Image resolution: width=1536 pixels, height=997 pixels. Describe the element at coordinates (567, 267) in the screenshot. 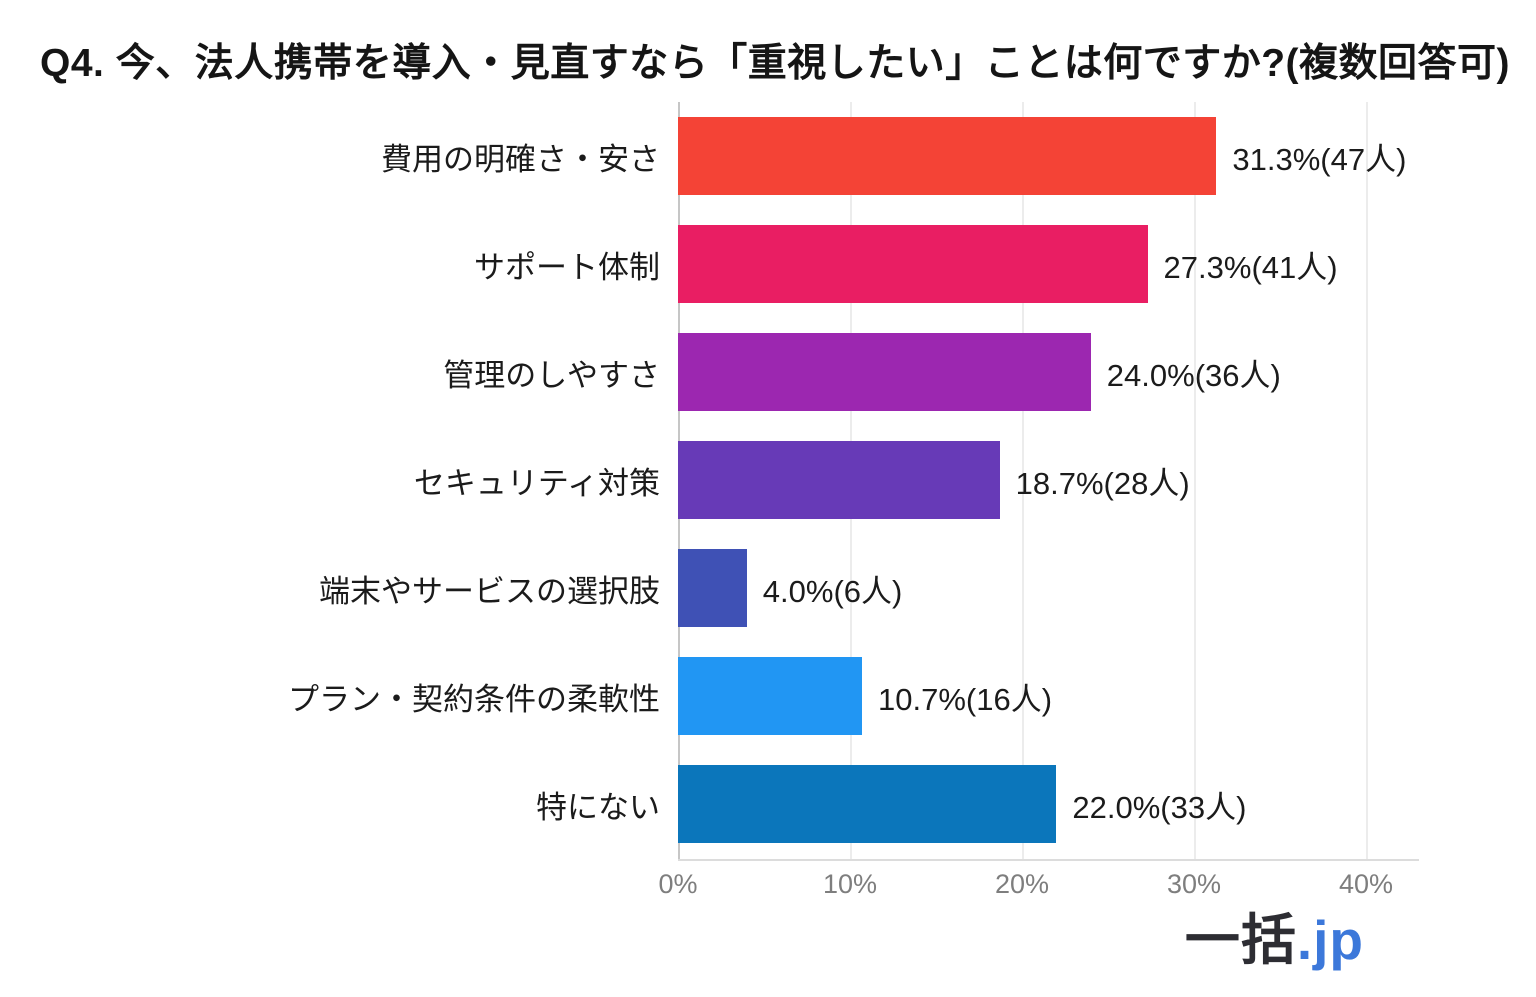

I see `category-label: サポート体制` at that location.